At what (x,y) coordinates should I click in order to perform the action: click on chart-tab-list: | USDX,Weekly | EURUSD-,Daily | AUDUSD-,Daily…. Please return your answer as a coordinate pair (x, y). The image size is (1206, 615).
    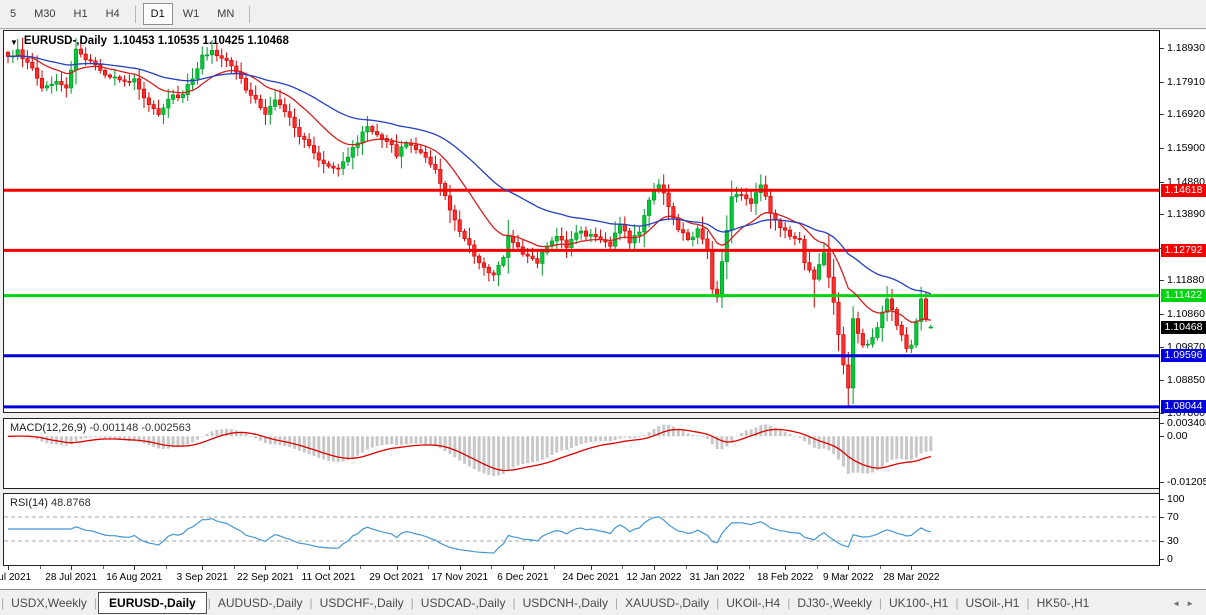
    Looking at the image, I should click on (547, 603).